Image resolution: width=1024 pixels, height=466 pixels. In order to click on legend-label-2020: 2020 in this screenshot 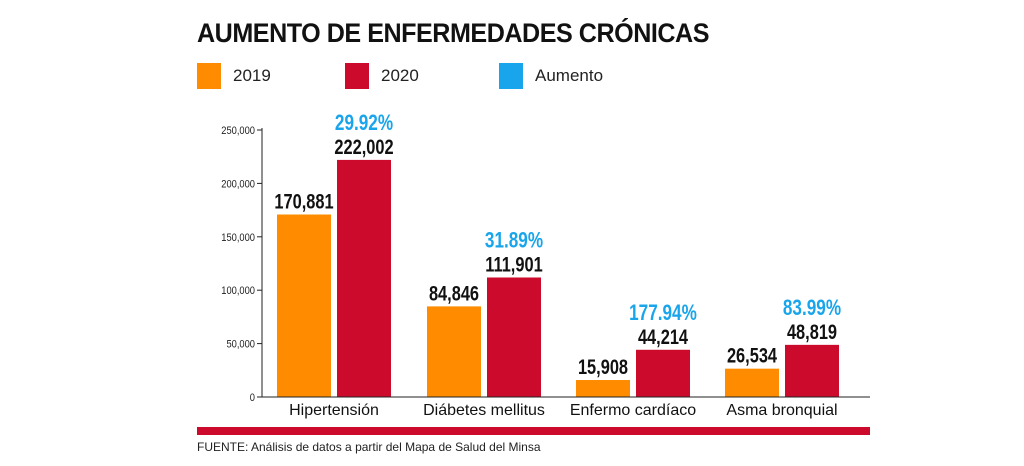, I will do `click(400, 75)`.